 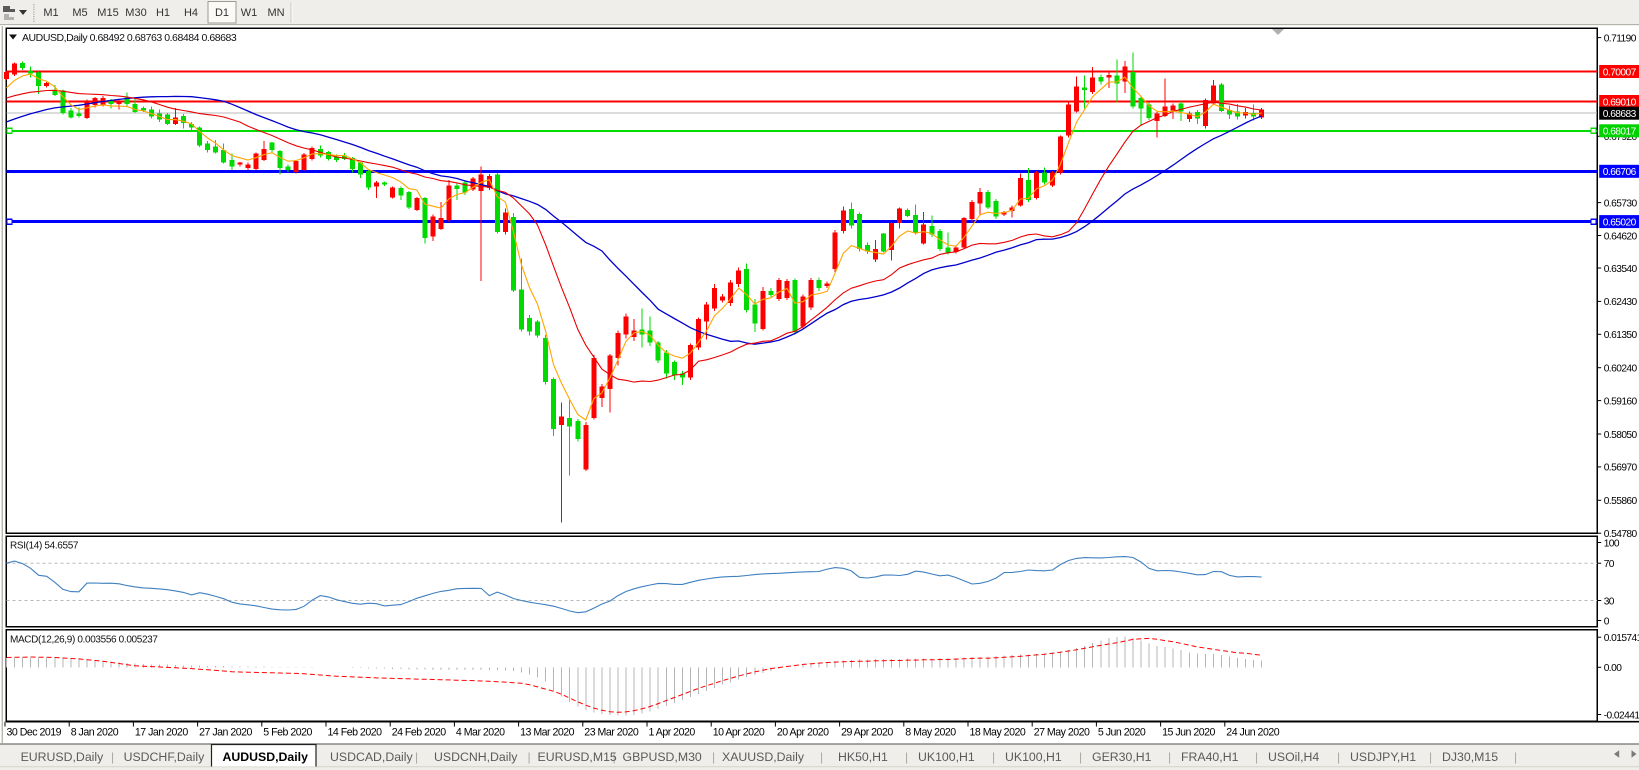 I want to click on svg-text: 0.68683, so click(x=1620, y=114).